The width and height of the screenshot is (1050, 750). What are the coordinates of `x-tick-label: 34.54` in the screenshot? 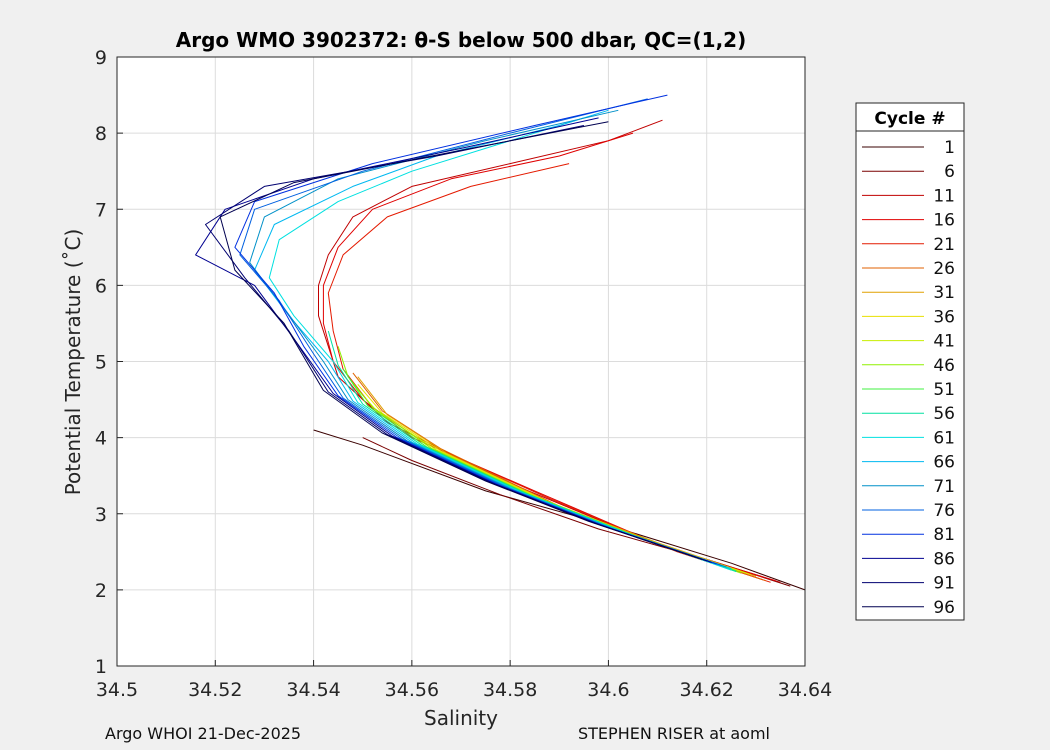 It's located at (313, 690).